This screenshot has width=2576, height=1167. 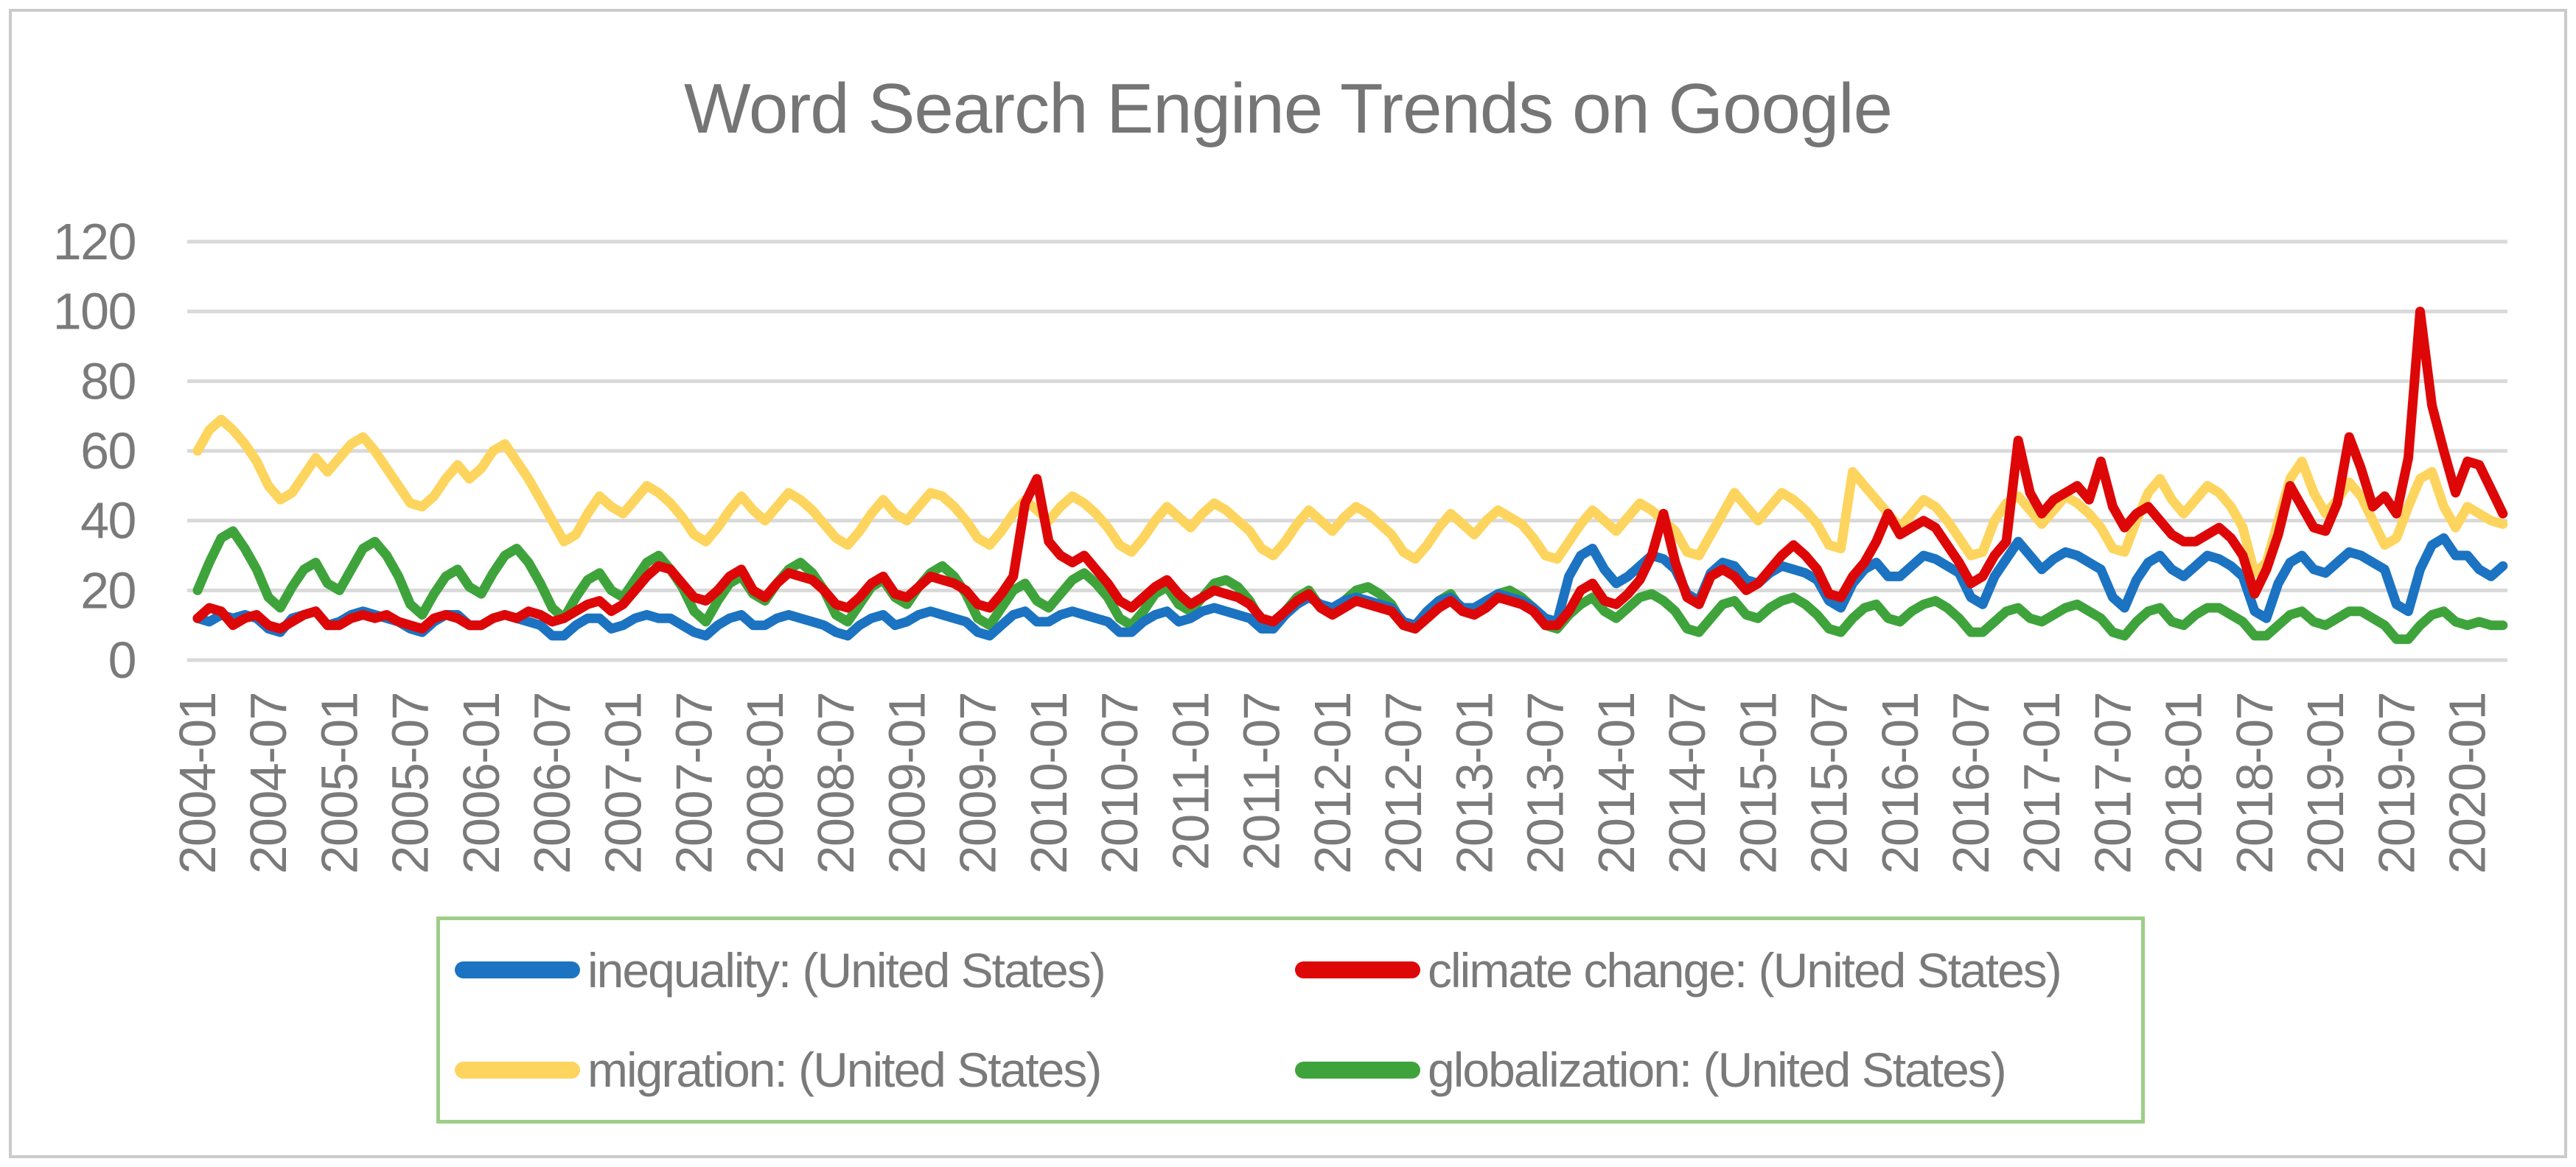 What do you see at coordinates (1288, 108) in the screenshot?
I see `chart-title: Word Search Engine Trends on Google` at bounding box center [1288, 108].